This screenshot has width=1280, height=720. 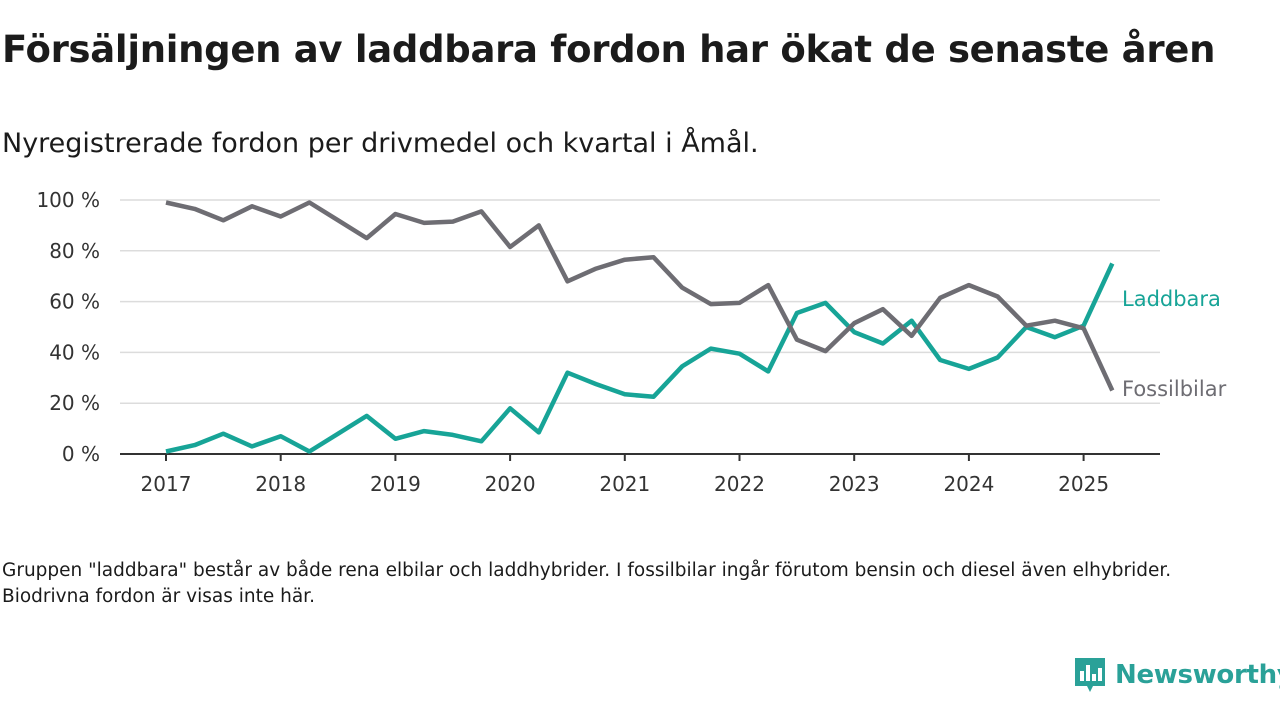 I want to click on newsworthy-logo-icon, so click(x=1090, y=675).